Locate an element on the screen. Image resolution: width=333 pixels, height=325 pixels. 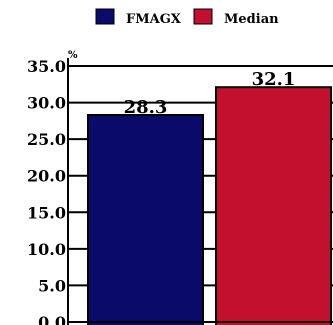
legend-swatch-median is located at coordinates (203, 16).